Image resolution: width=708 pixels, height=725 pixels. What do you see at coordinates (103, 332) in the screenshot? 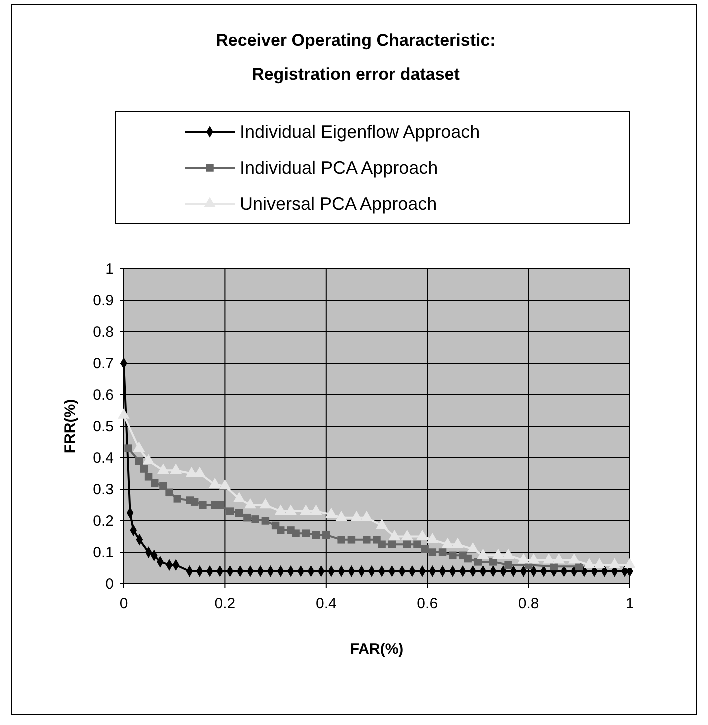
I see `y-tick-label: 0.8` at bounding box center [103, 332].